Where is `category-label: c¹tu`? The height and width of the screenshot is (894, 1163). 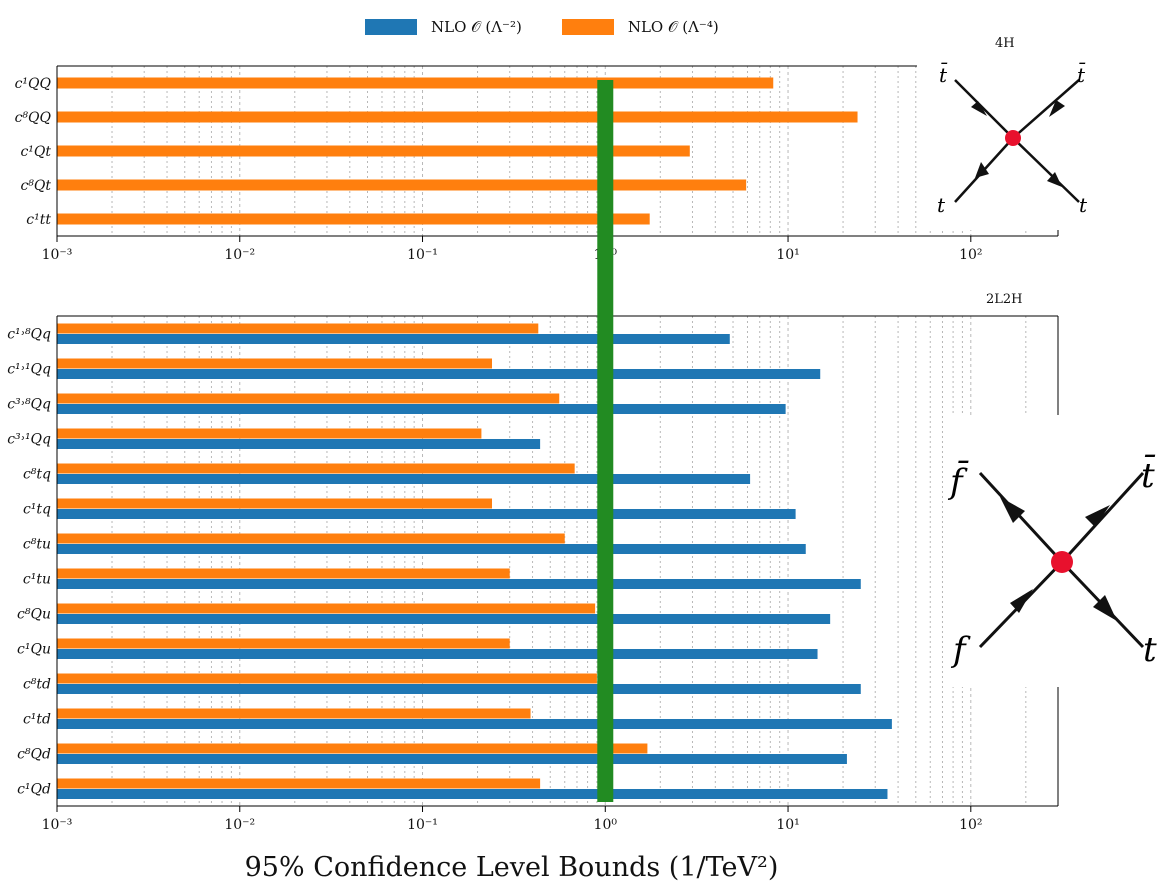
category-label: c¹tu is located at coordinates (37, 580).